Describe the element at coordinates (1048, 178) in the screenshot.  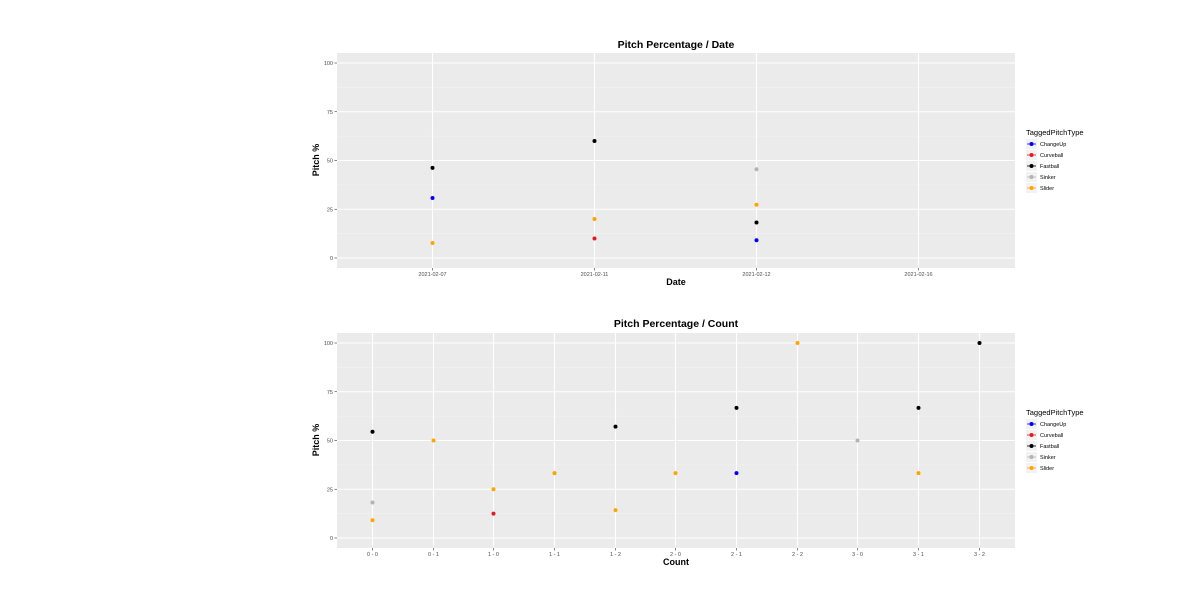
I see `chart-date-legend-item: Sinker` at that location.